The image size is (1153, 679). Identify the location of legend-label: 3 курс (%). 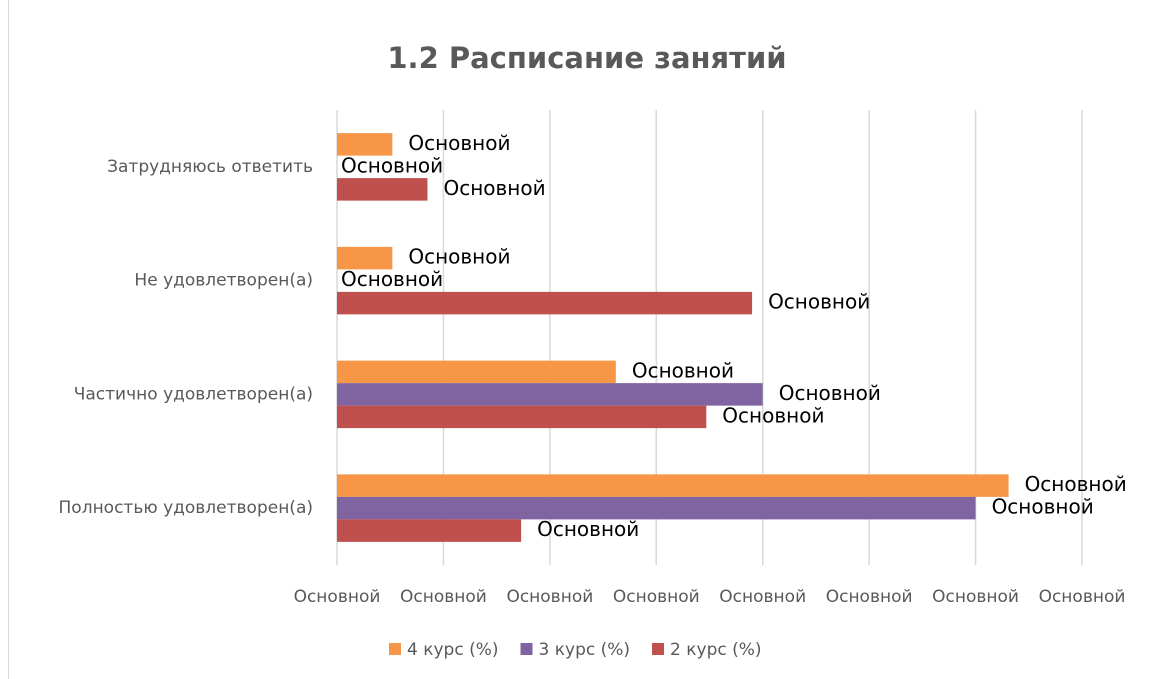
(585, 650).